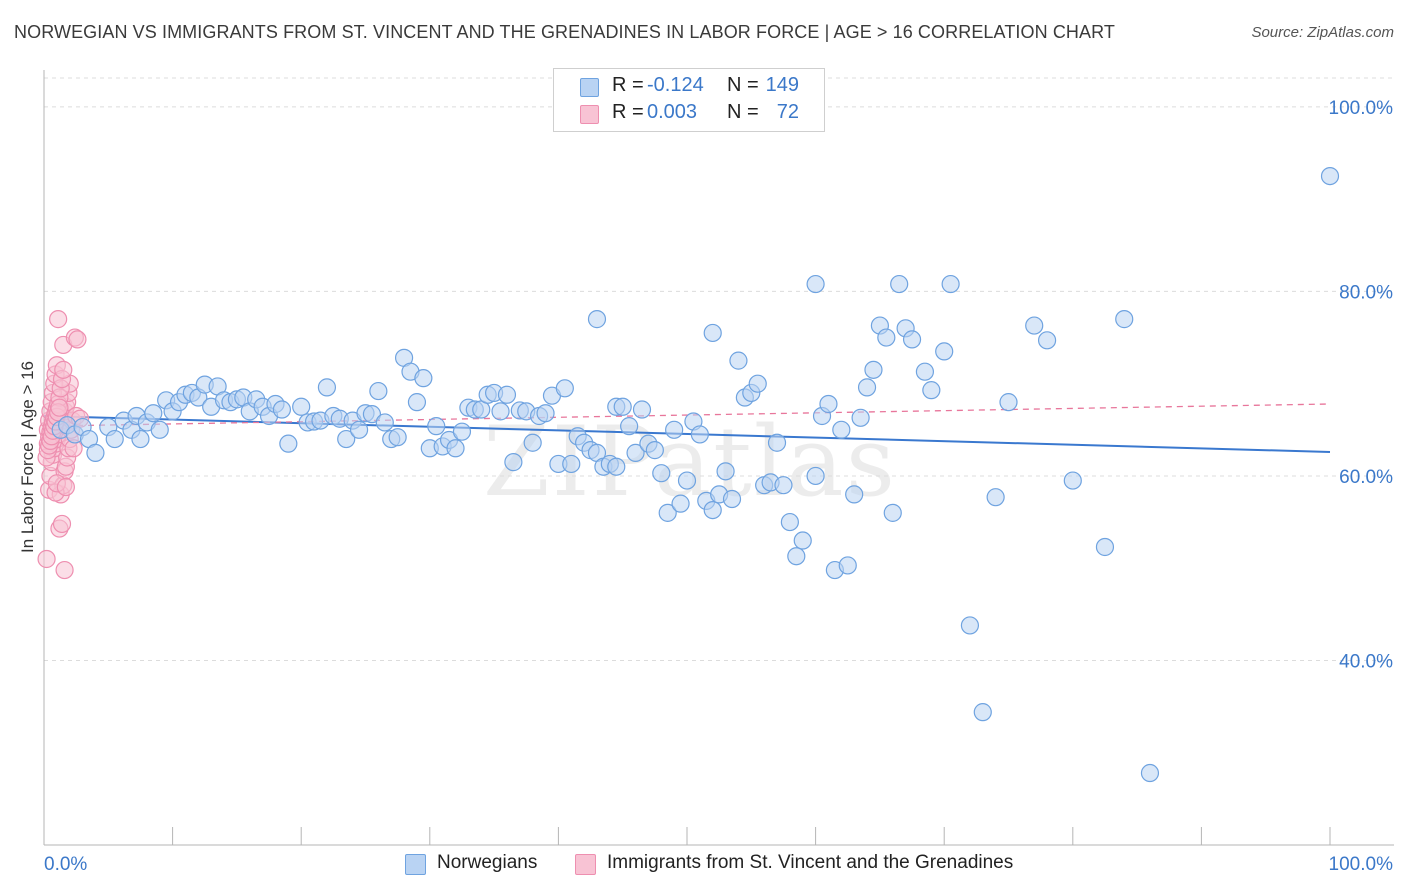  Describe the element at coordinates (687, 428) in the screenshot. I see `trend-lines` at that location.